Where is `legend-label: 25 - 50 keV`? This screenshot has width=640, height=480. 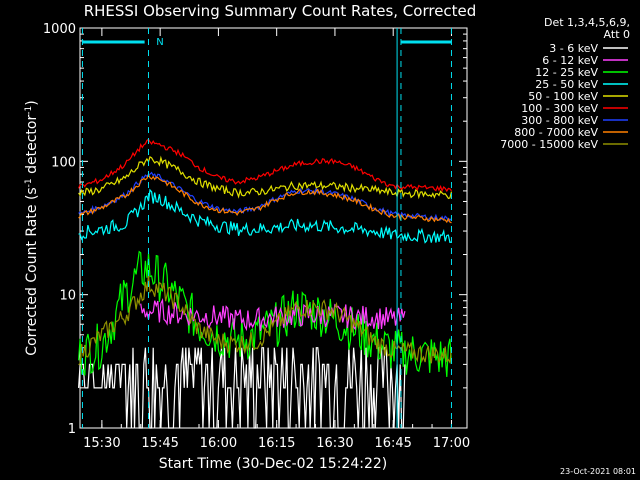
legend-label: 25 - 50 keV is located at coordinates (566, 84).